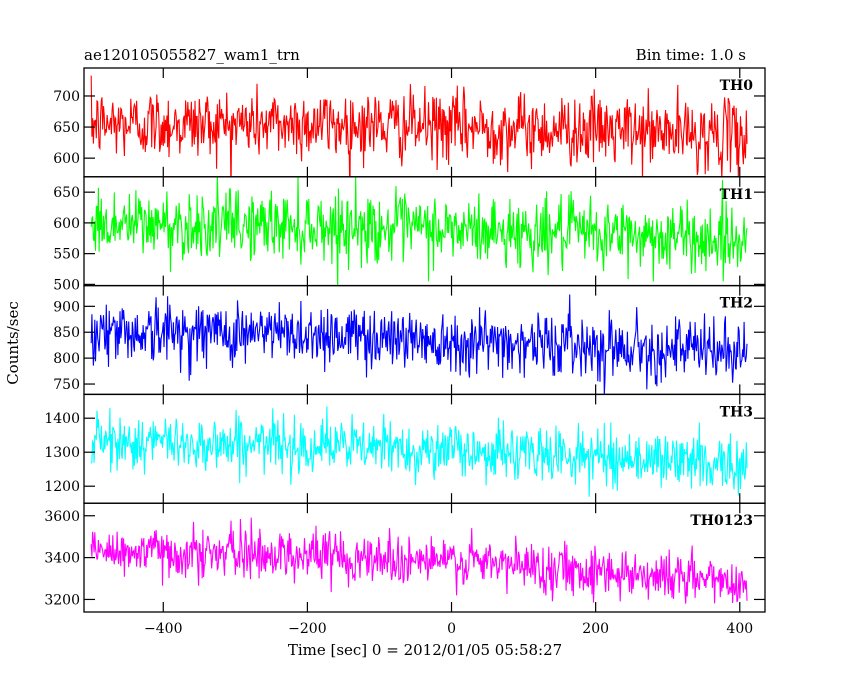  Describe the element at coordinates (595, 629) in the screenshot. I see `x-tick-label: 200` at that location.